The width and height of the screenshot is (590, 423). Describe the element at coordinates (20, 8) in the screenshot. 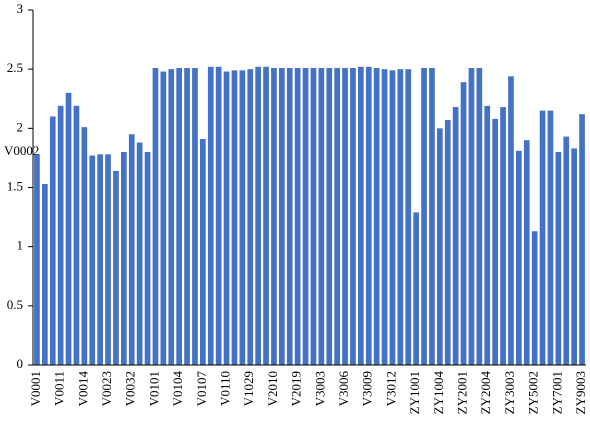

I see `y-tick-label: 3` at that location.